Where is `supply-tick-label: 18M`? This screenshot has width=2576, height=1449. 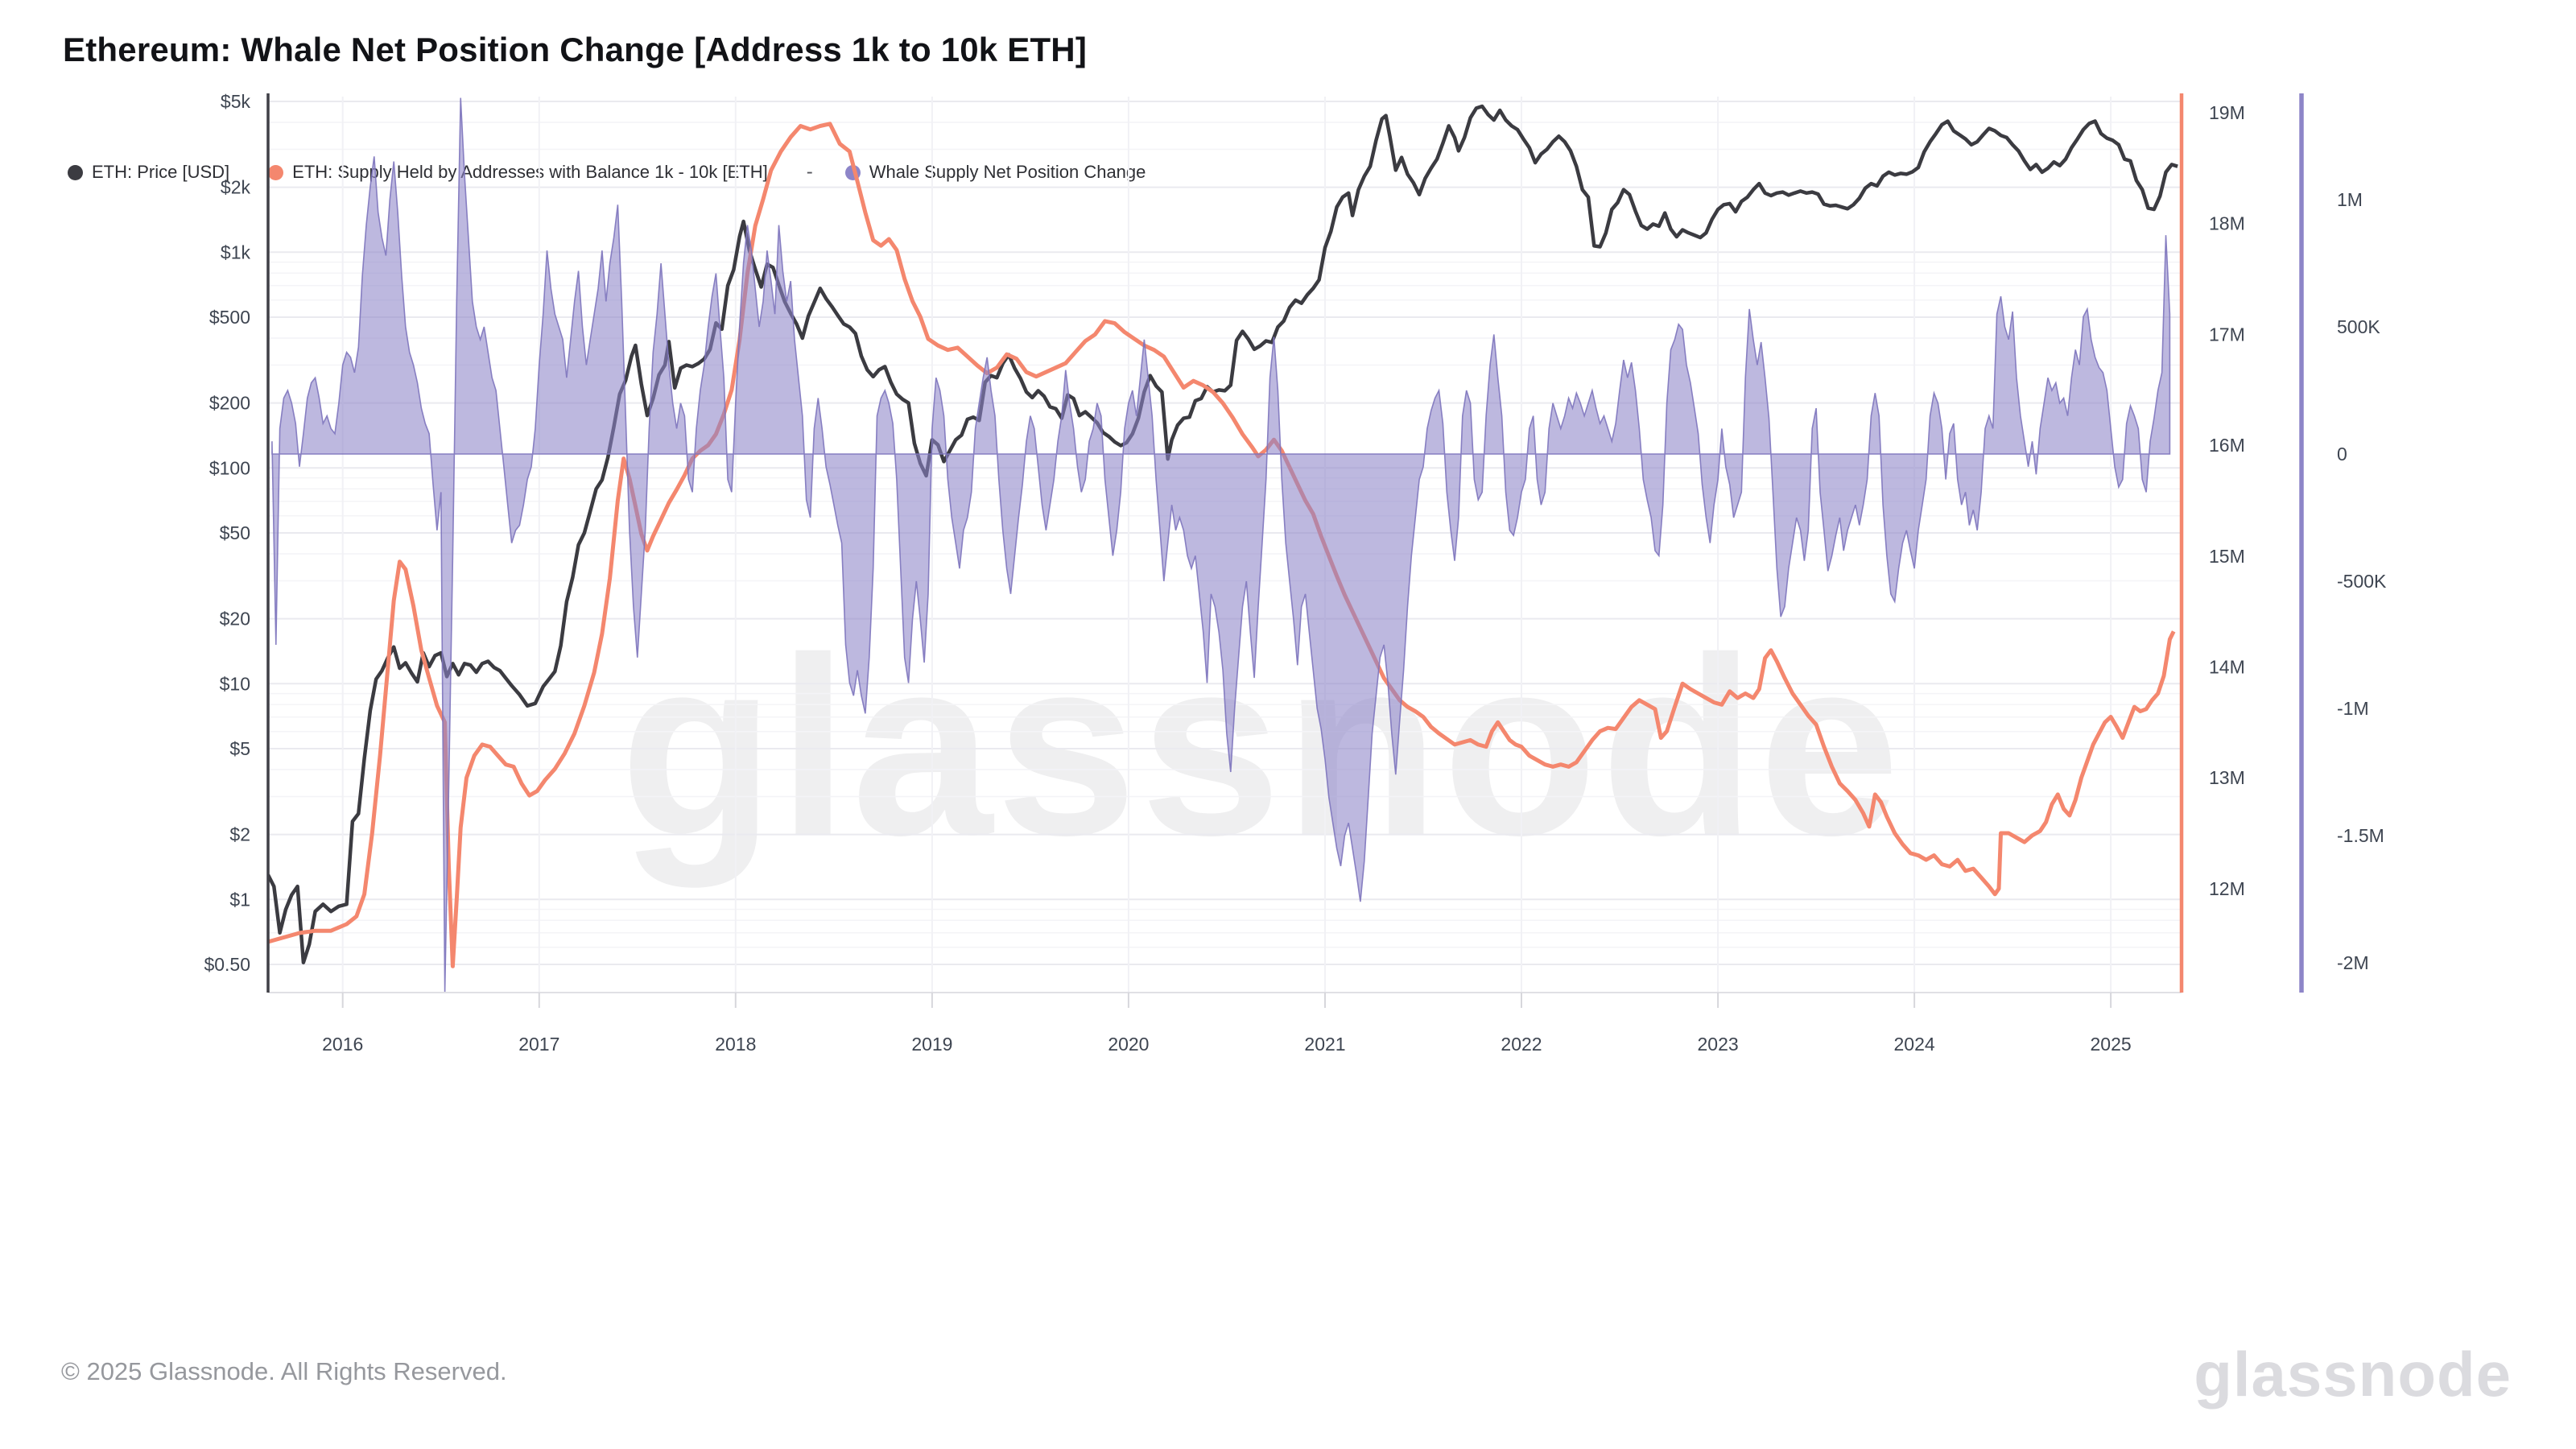 supply-tick-label: 18M is located at coordinates (2227, 223).